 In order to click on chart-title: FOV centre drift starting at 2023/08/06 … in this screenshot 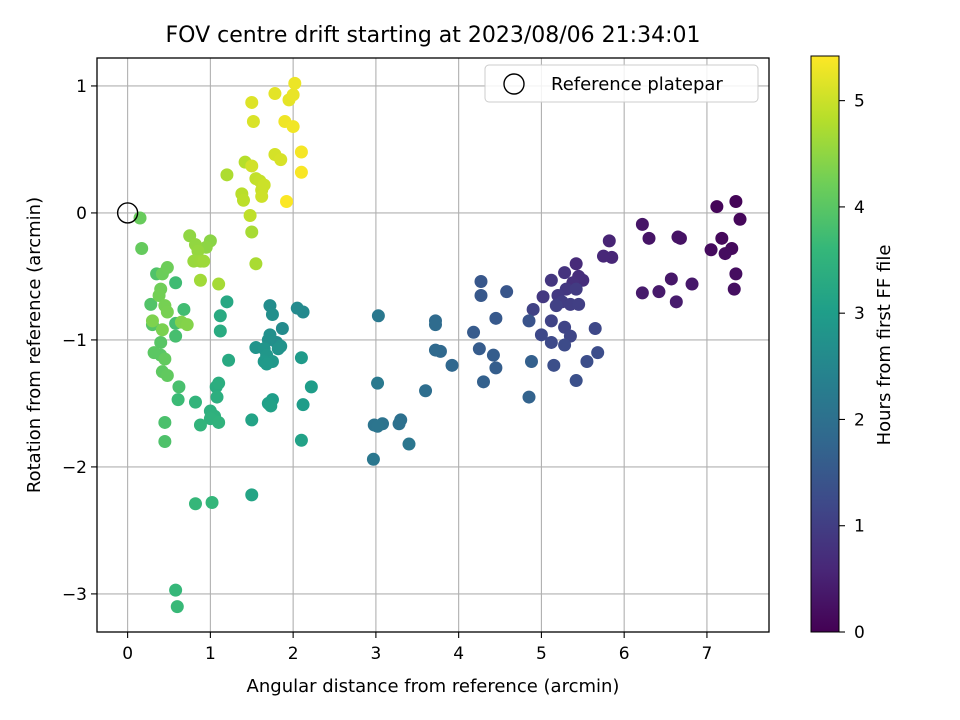, I will do `click(433, 35)`.